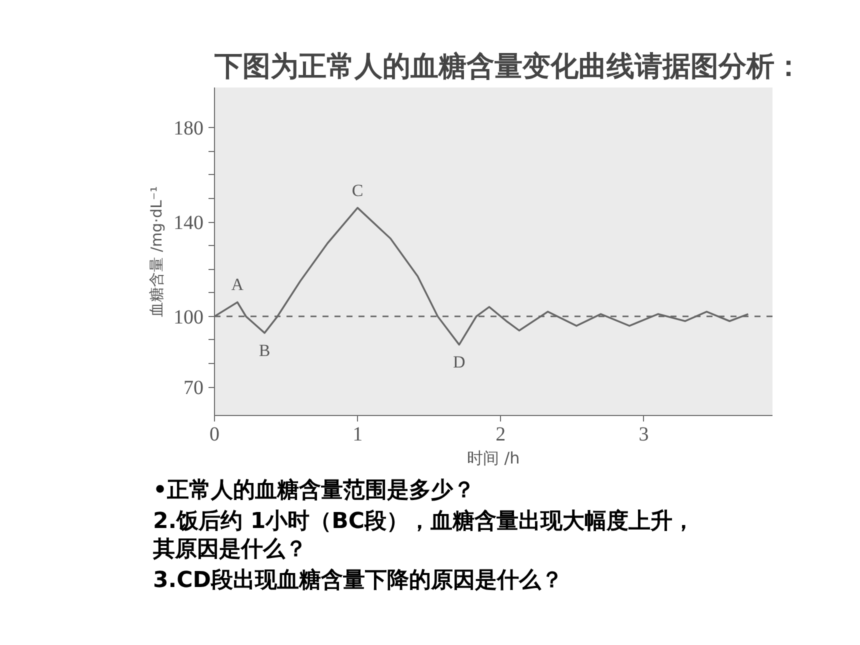 This screenshot has width=860, height=645. What do you see at coordinates (157, 251) in the screenshot?
I see `y-axis-title: 血糖含量 /mg·dL⁻¹` at bounding box center [157, 251].